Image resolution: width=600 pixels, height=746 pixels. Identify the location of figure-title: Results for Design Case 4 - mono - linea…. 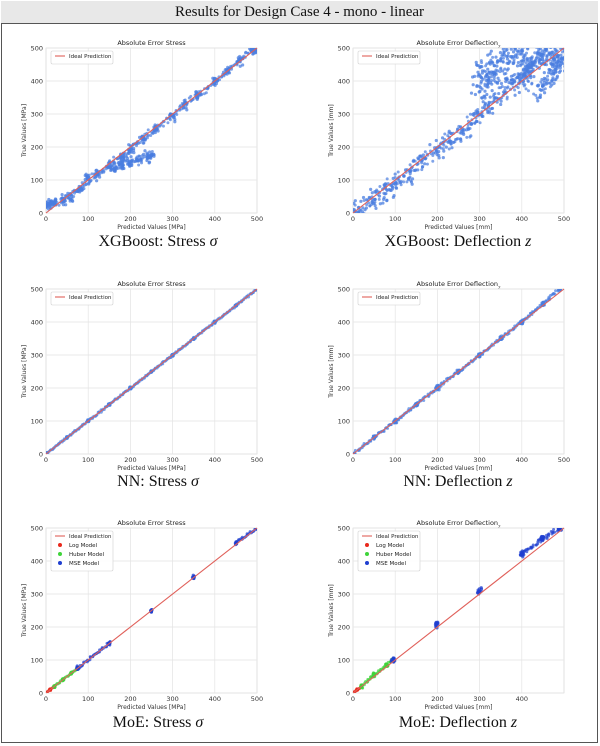
(299, 12).